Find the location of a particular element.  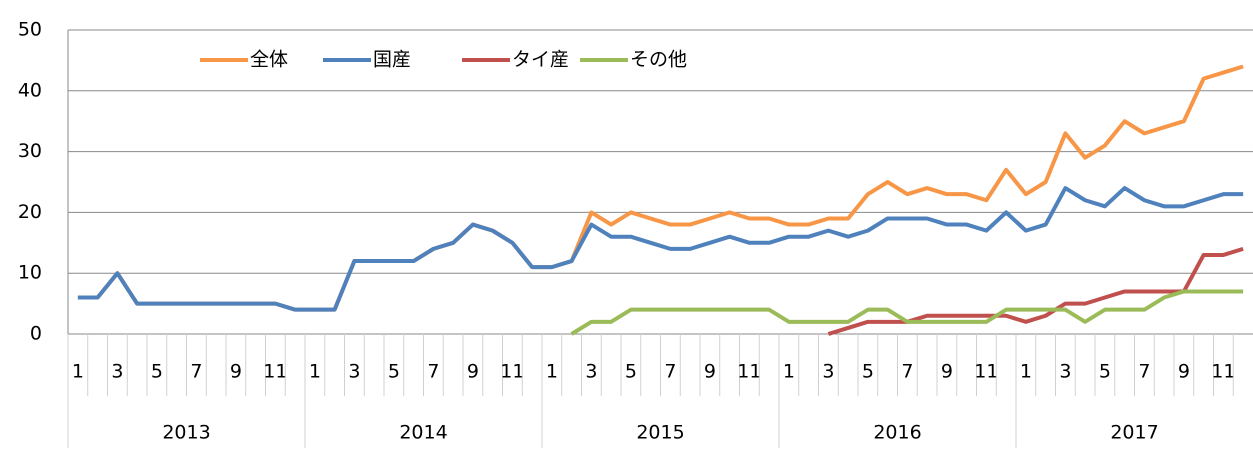

y-tick-label: 0 is located at coordinates (36, 334).